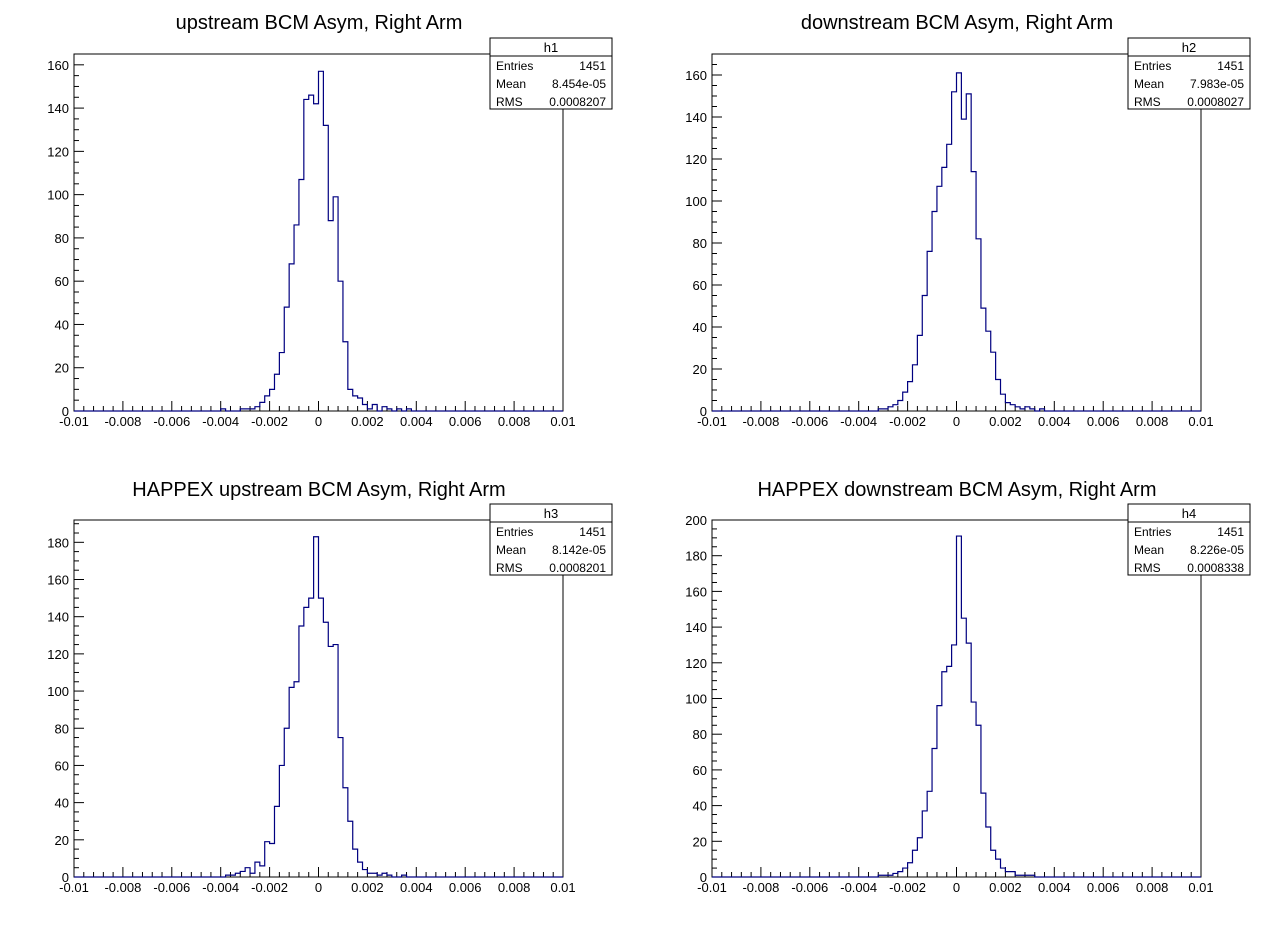  What do you see at coordinates (551, 539) in the screenshot?
I see `stats-box: h3 Entries 1451 Mean 8.142e-05 RMS 0.0008201` at bounding box center [551, 539].